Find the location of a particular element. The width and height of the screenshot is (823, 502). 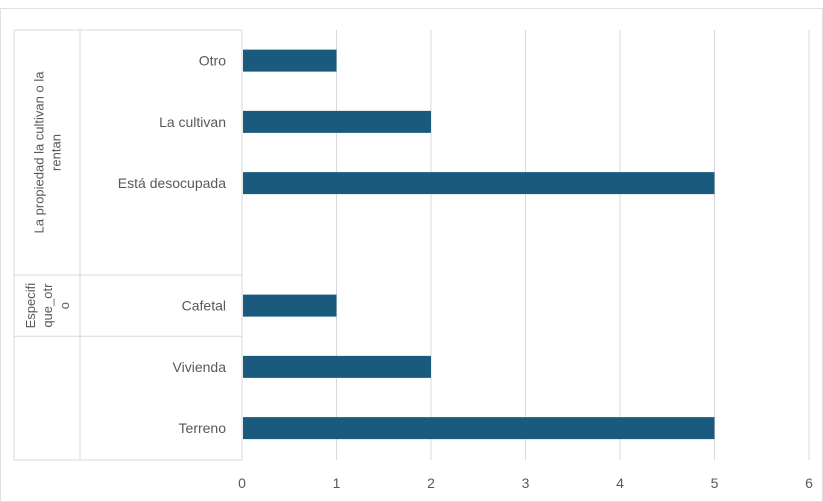

group-label: Especifi que_otr o is located at coordinates (47, 306).